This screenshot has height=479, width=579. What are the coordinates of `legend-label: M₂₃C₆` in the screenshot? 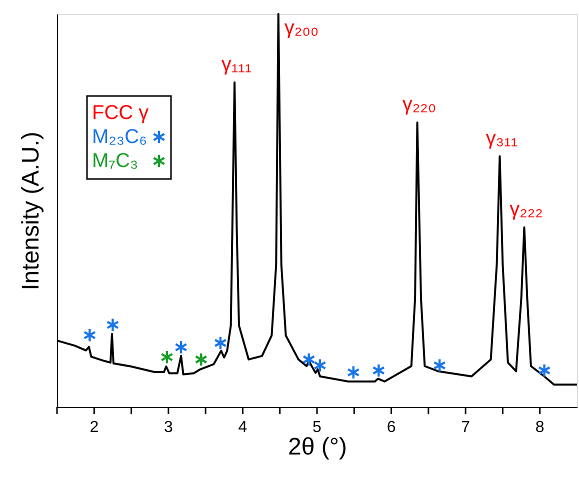 It's located at (120, 137).